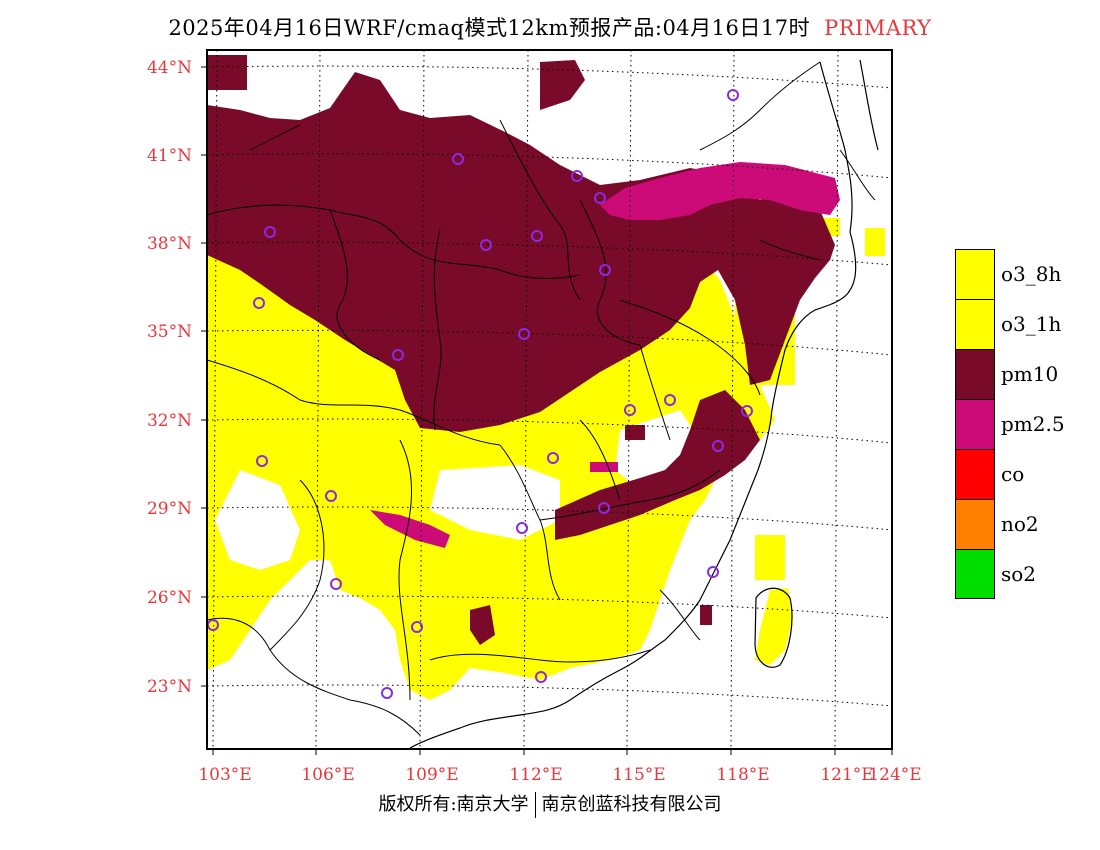 The image size is (1100, 850). What do you see at coordinates (1030, 374) in the screenshot?
I see `legend-label: pm10` at bounding box center [1030, 374].